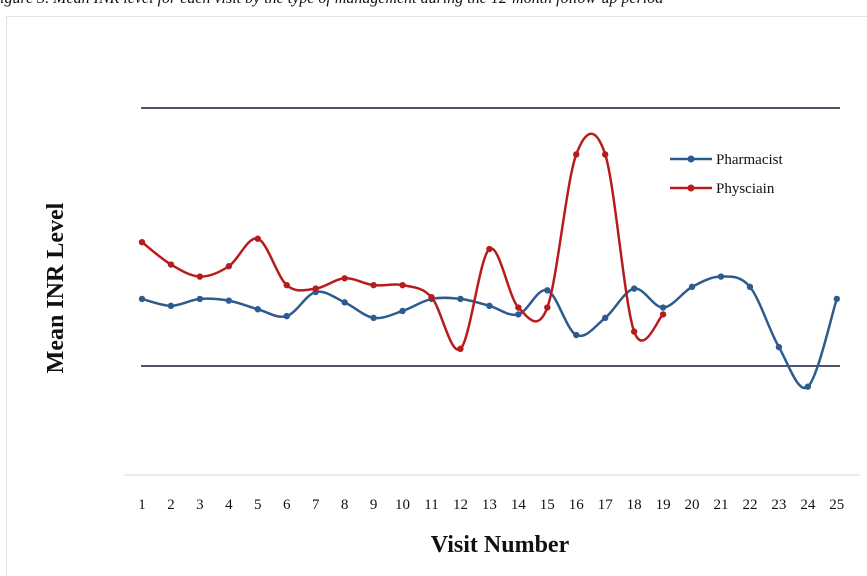  I want to click on x-tick-label-2: 2, so click(171, 505).